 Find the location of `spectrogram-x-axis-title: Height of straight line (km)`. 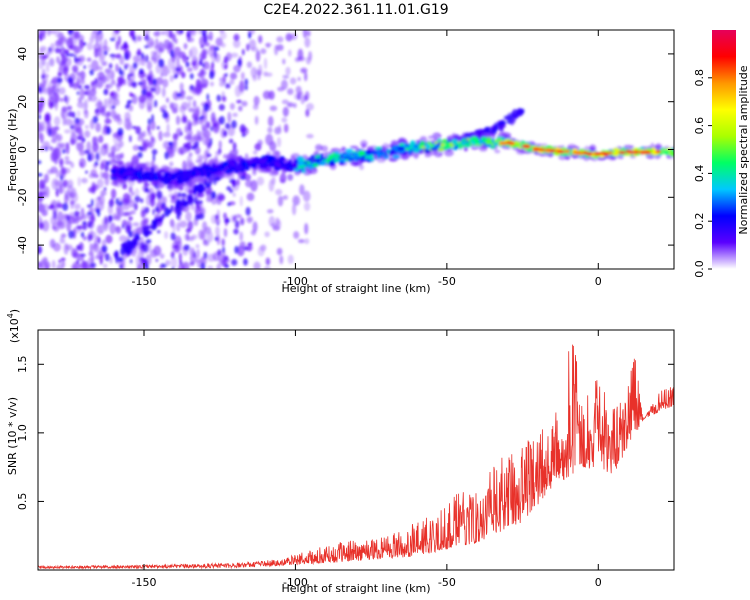

spectrogram-x-axis-title: Height of straight line (km) is located at coordinates (355, 288).